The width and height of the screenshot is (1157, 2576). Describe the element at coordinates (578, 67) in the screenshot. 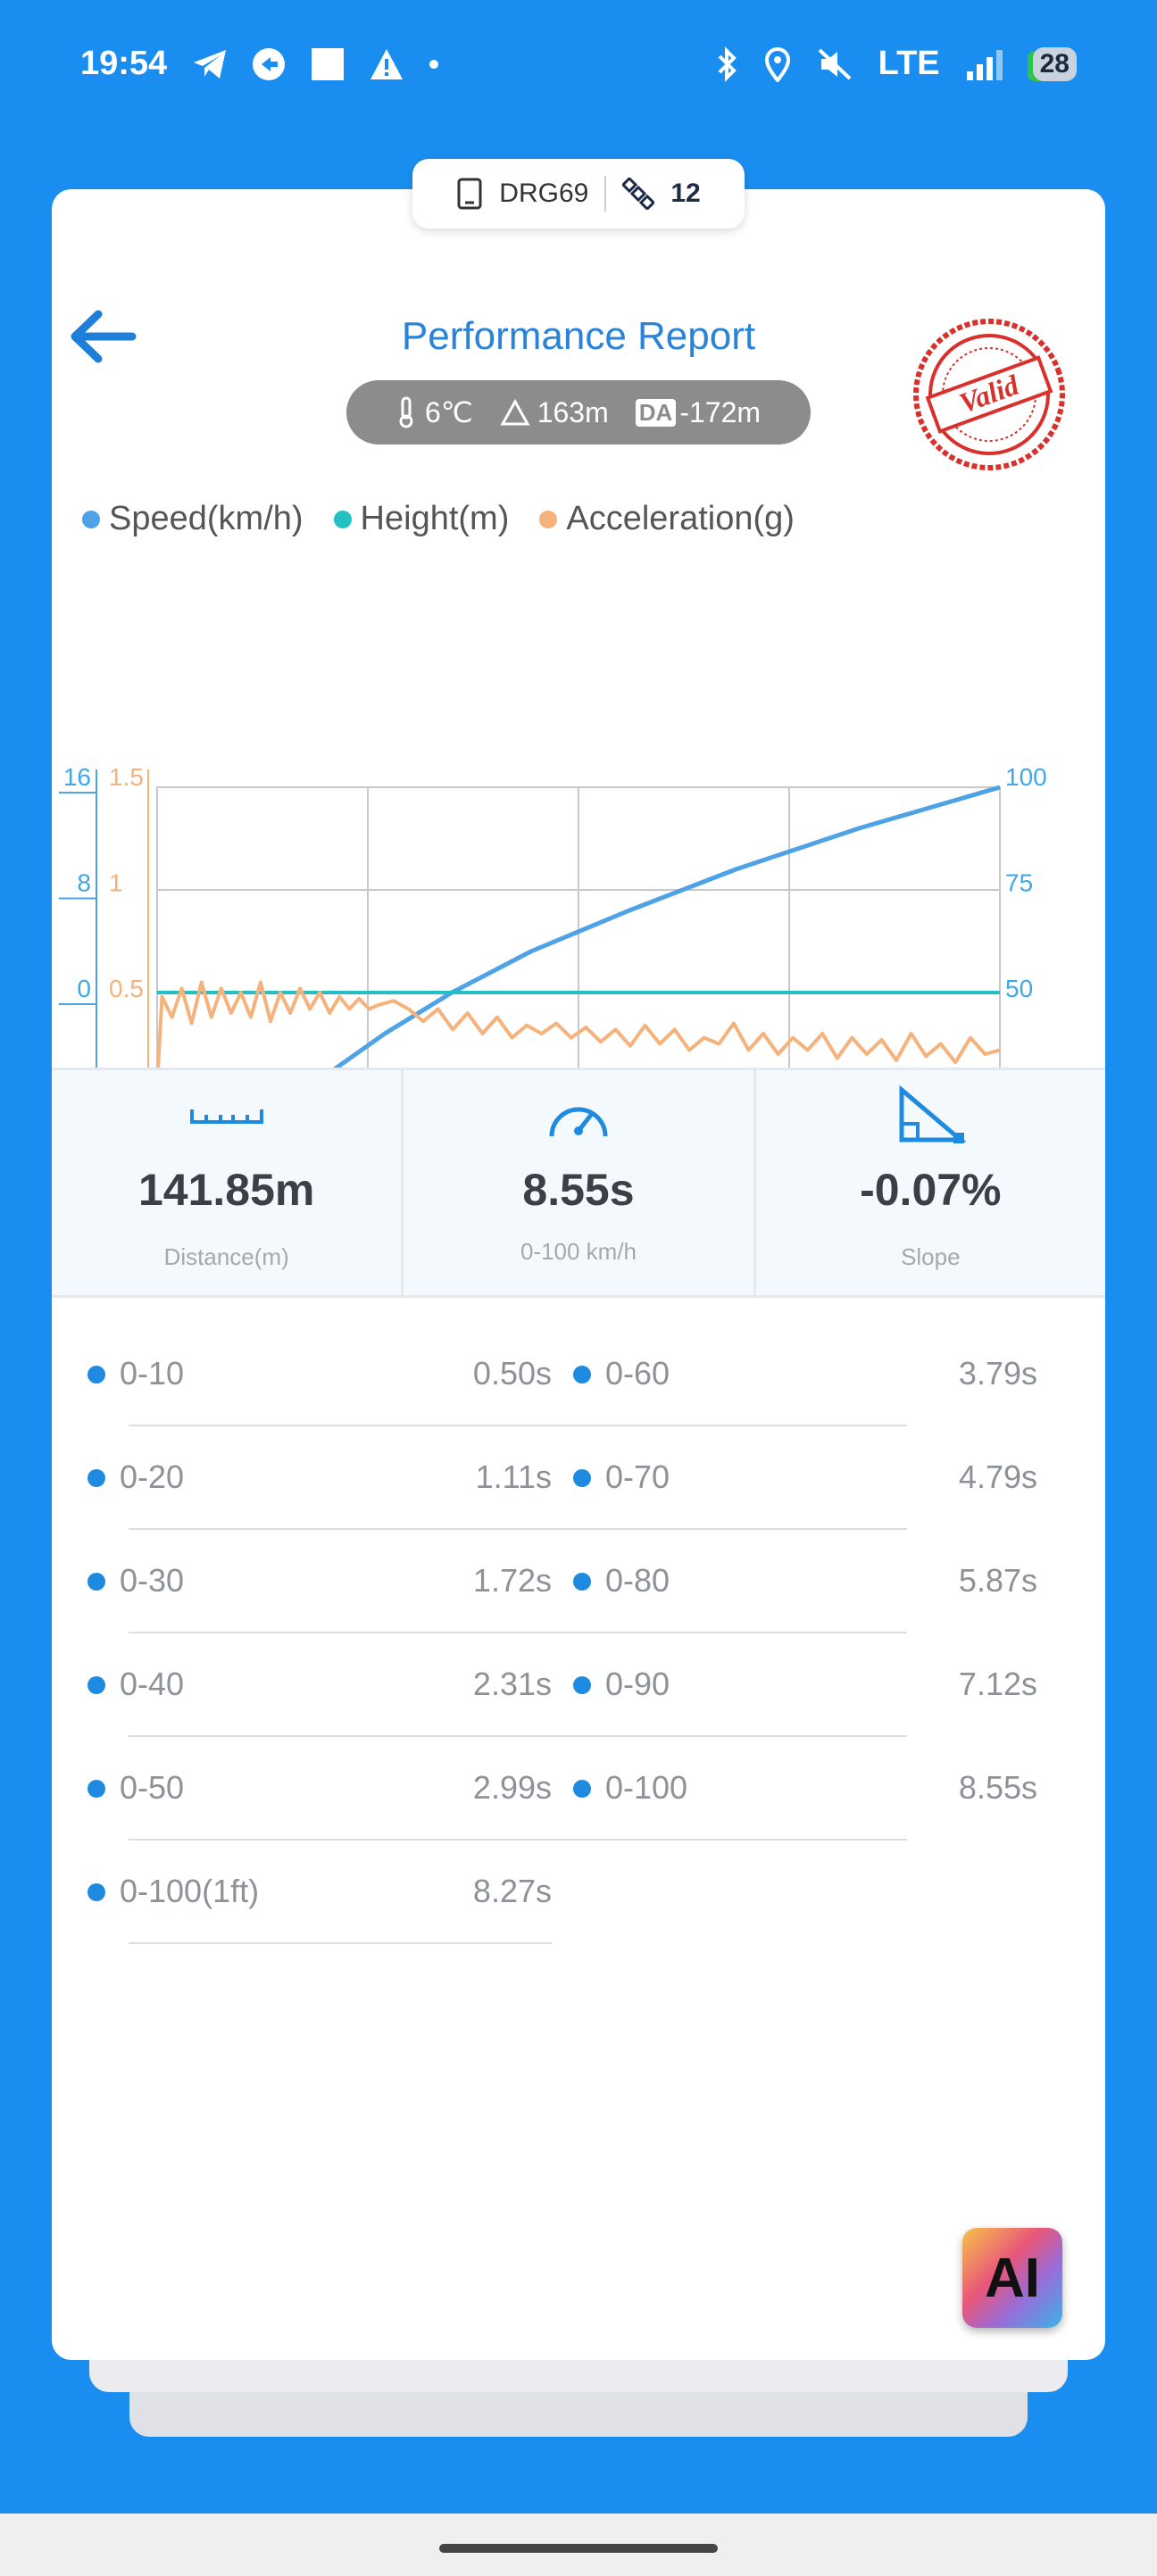

I see `status-bar: 19:54 LTE 28` at that location.